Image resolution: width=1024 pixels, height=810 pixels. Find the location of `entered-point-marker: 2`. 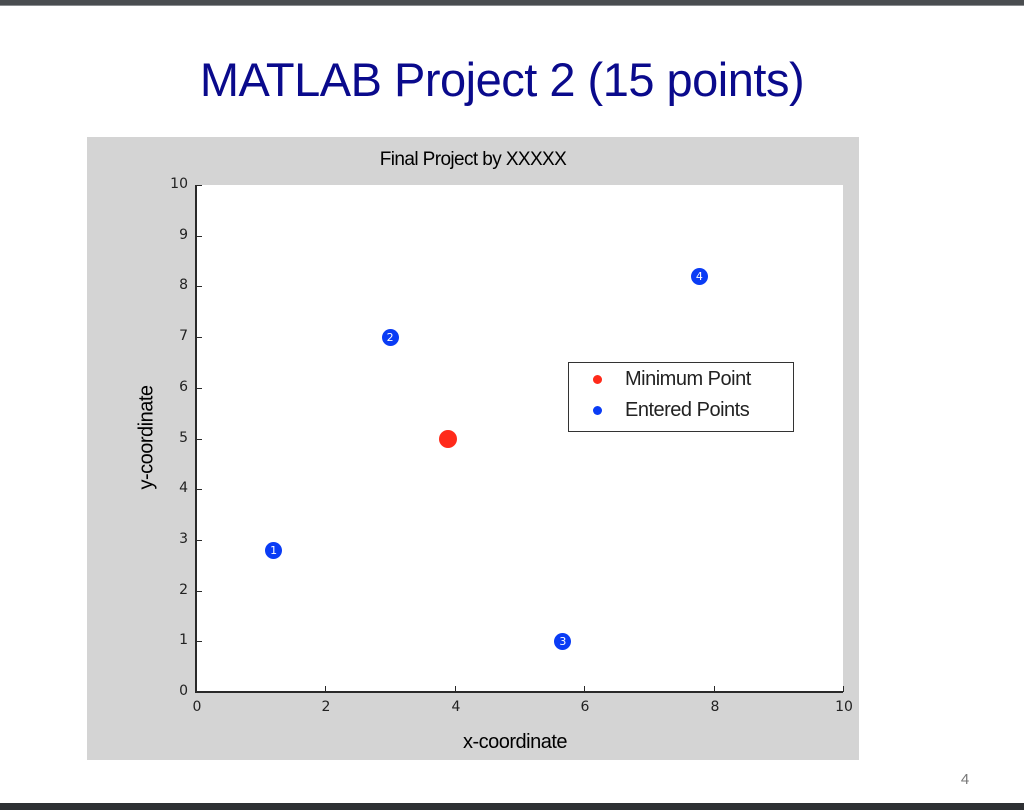

entered-point-marker: 2 is located at coordinates (390, 337).